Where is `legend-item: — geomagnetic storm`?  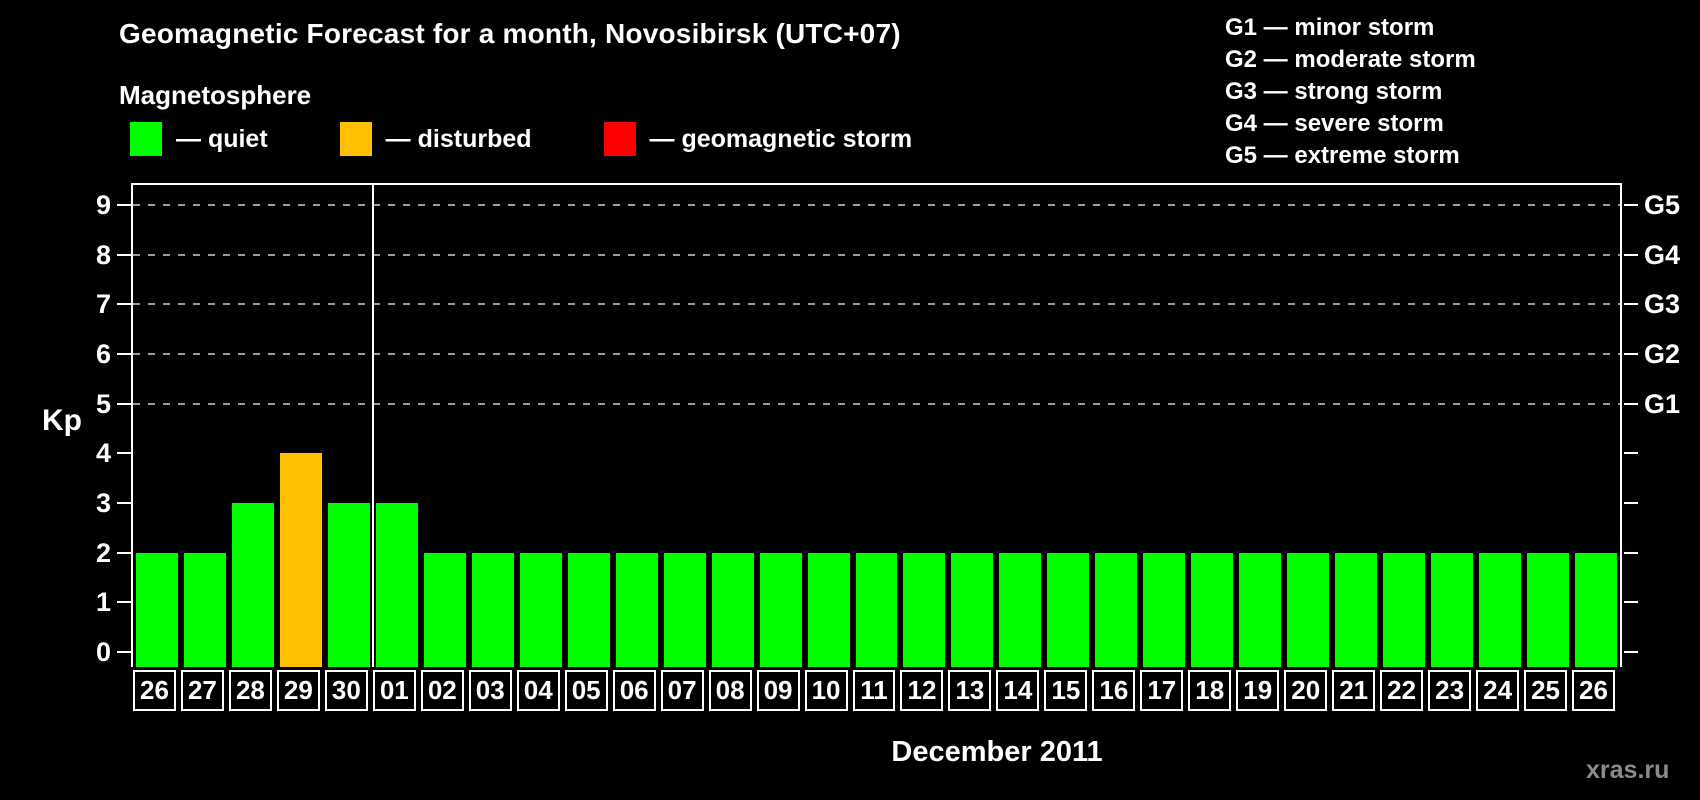
legend-item: — geomagnetic storm is located at coordinates (758, 139).